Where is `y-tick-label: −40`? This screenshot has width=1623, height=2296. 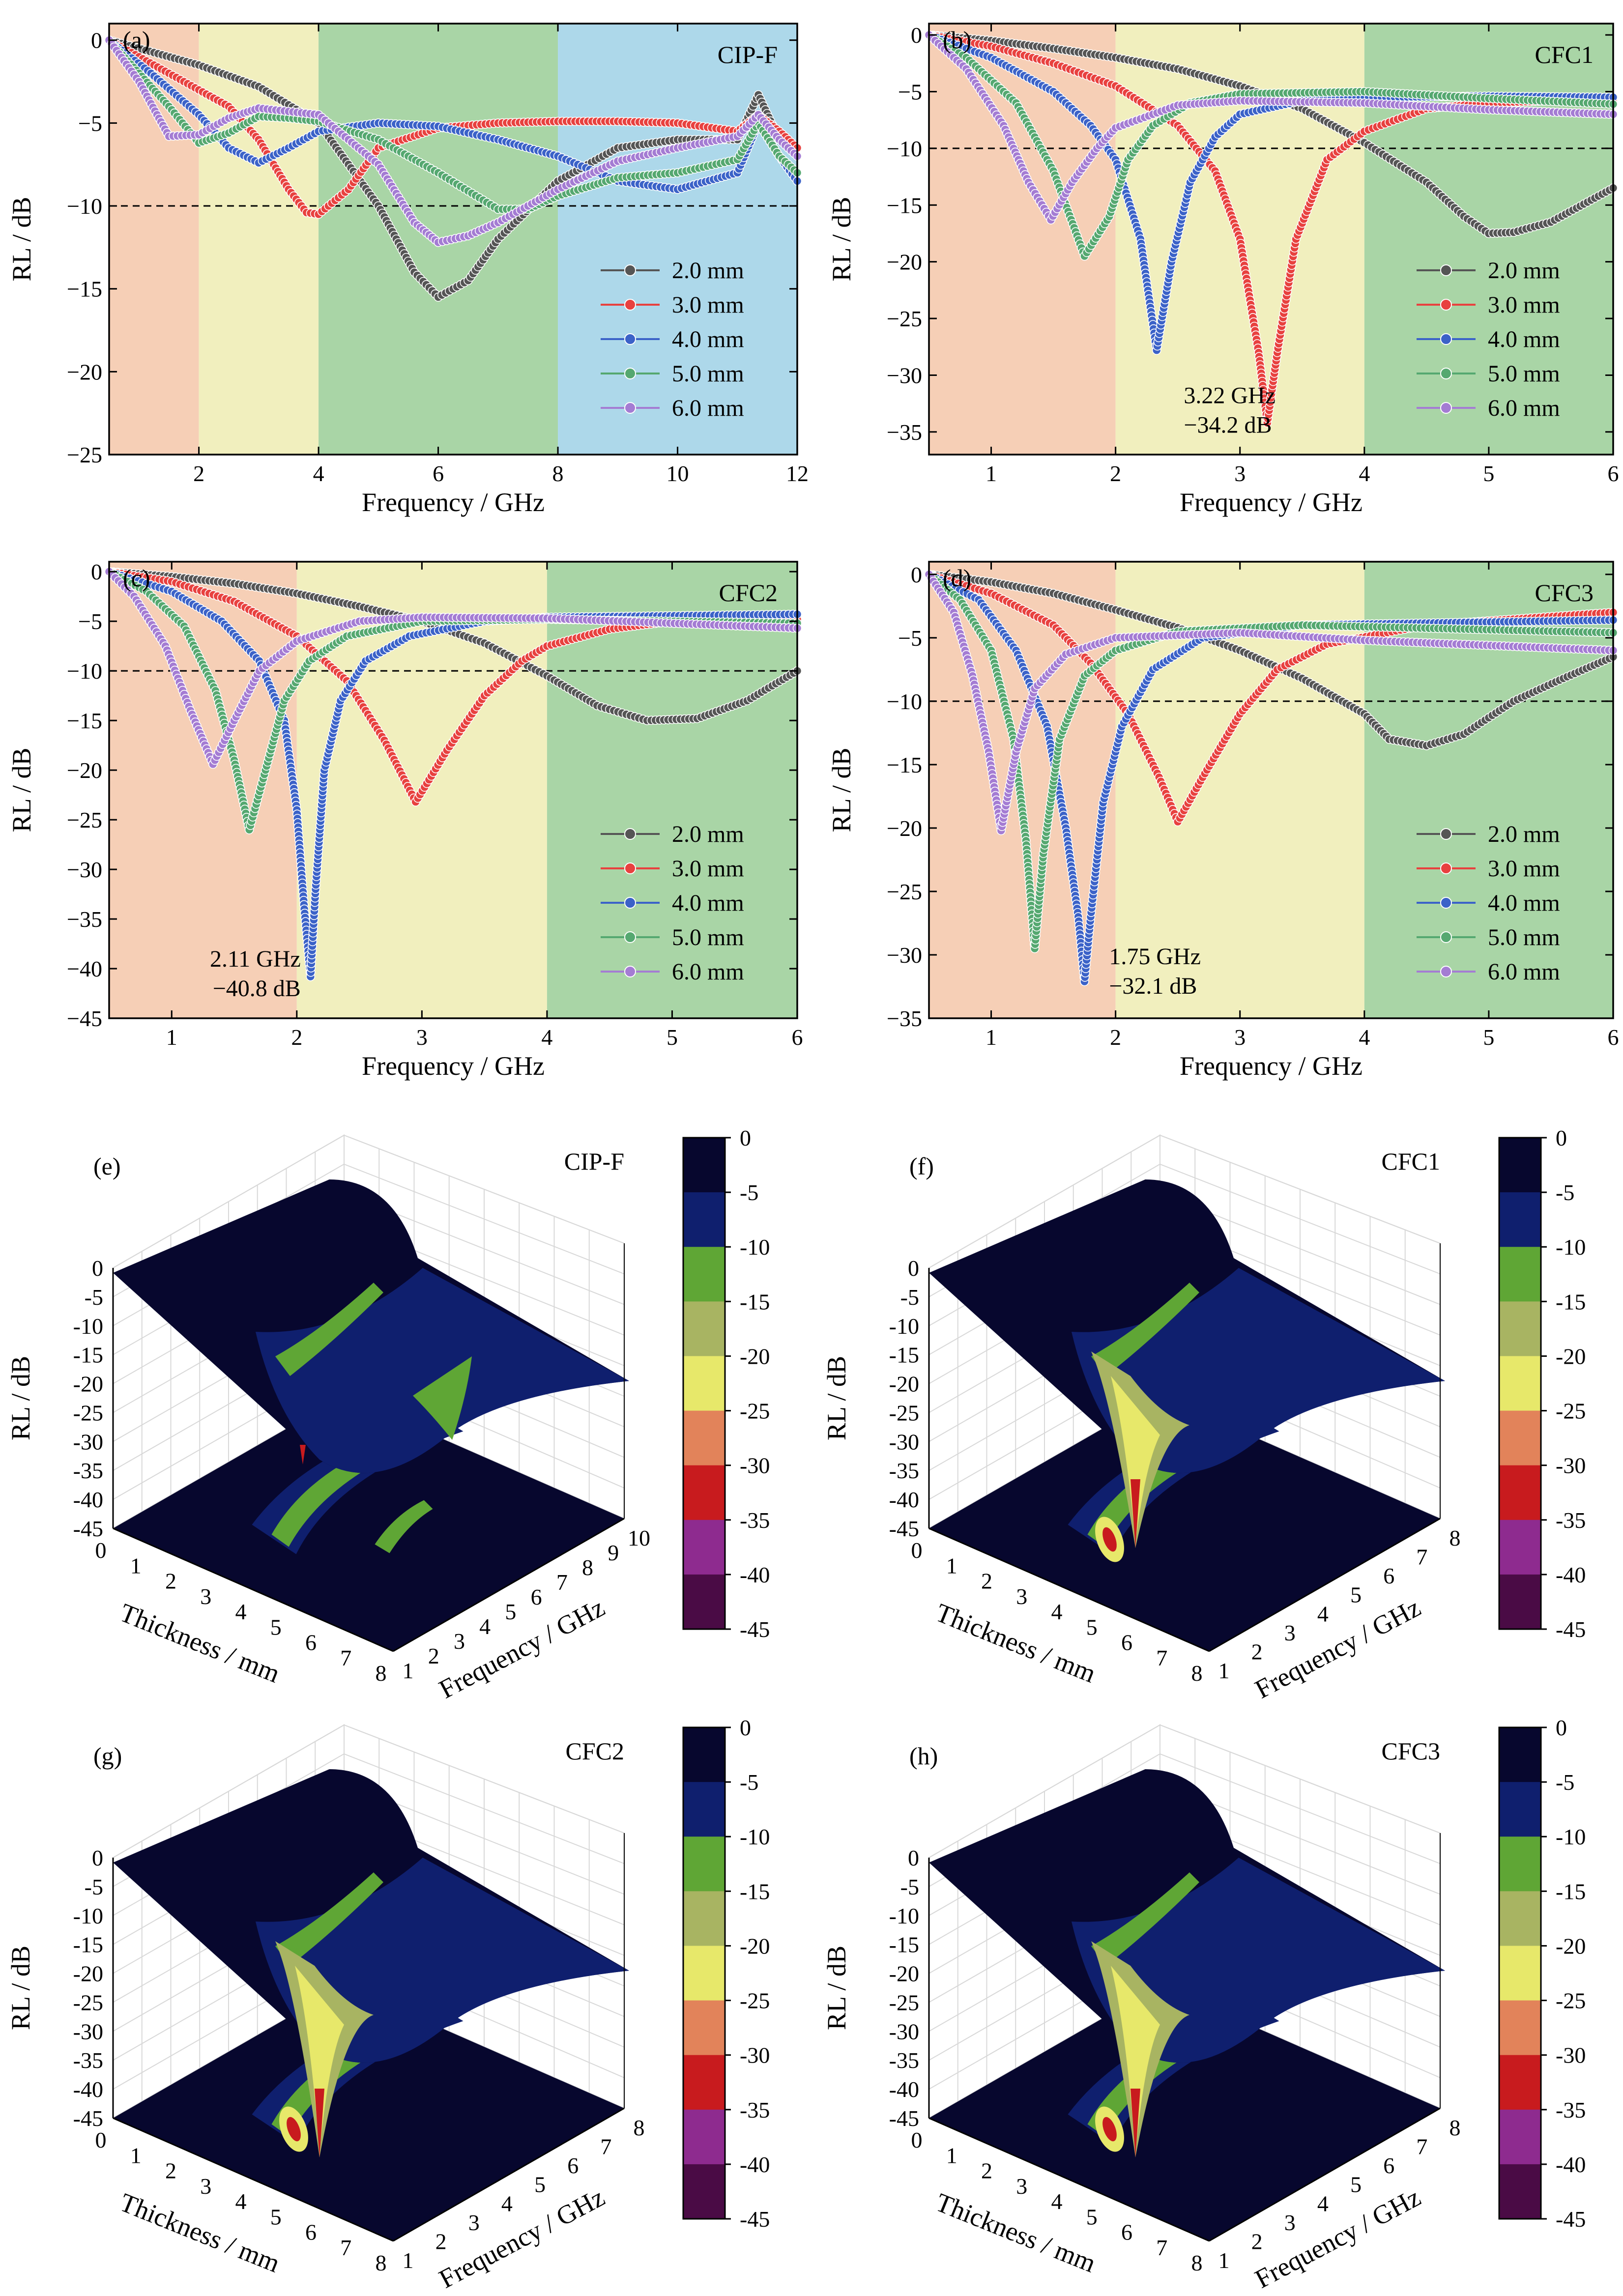
y-tick-label: −40 is located at coordinates (84, 969).